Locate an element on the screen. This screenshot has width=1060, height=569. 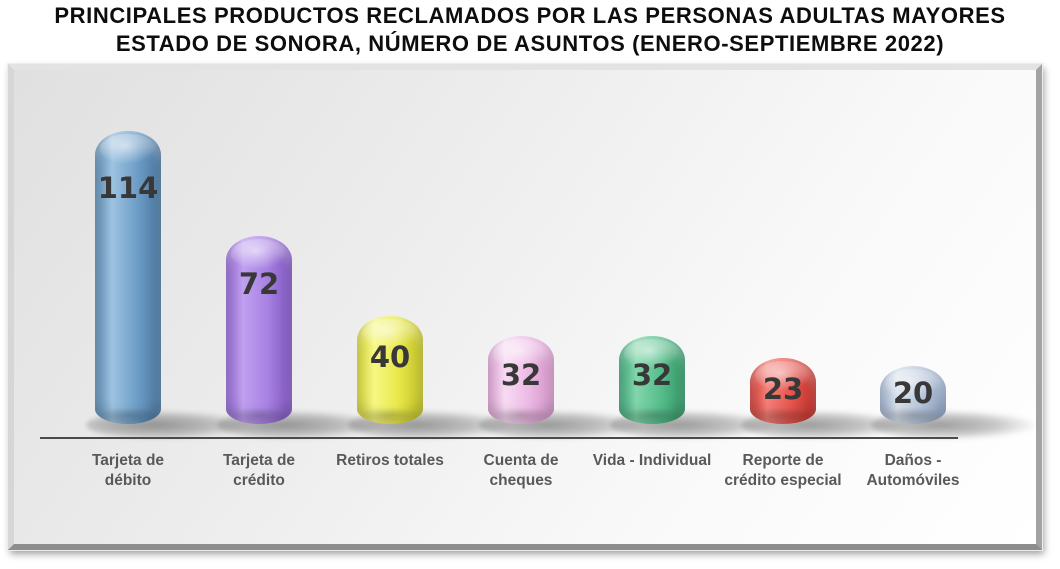
bar-cylinder: 23 is located at coordinates (783, 391).